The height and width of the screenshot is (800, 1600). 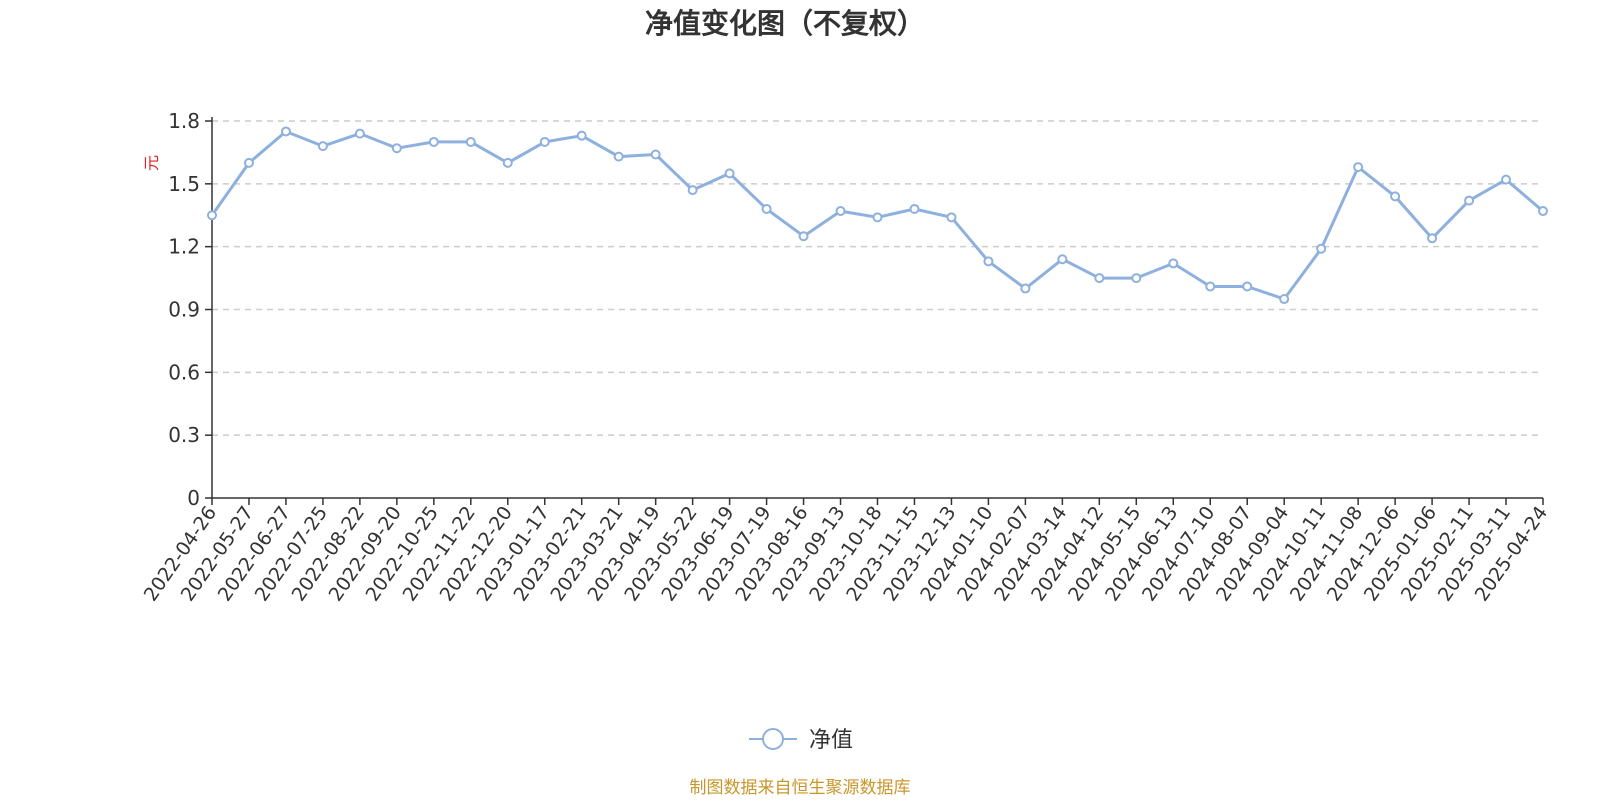 What do you see at coordinates (773, 739) in the screenshot?
I see `legend-marker-swatch` at bounding box center [773, 739].